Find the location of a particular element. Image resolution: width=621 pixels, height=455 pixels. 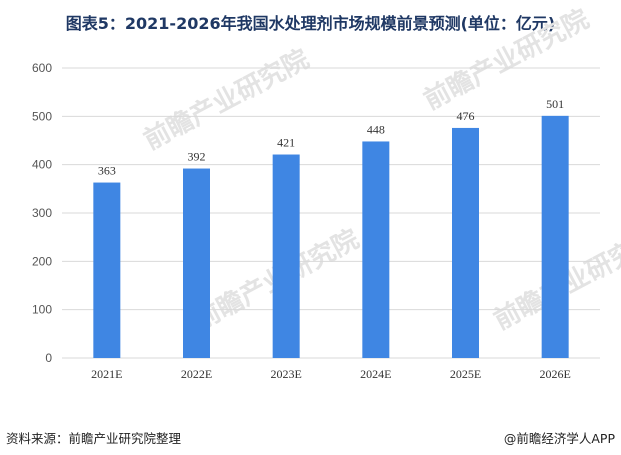

y-tick-label: 100 is located at coordinates (42, 310).